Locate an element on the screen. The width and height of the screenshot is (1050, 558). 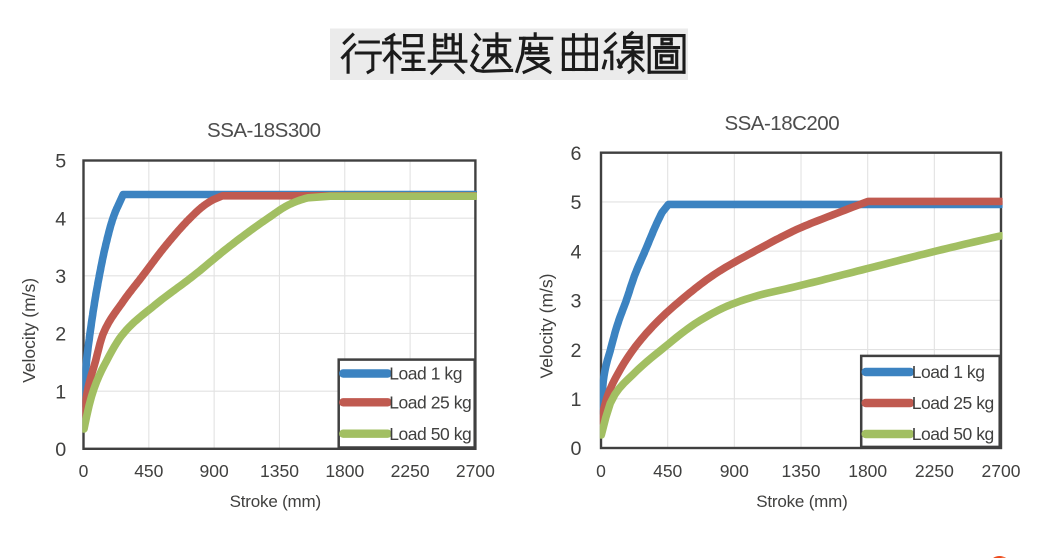
svg-text: SSA-18C200 is located at coordinates (781, 123).